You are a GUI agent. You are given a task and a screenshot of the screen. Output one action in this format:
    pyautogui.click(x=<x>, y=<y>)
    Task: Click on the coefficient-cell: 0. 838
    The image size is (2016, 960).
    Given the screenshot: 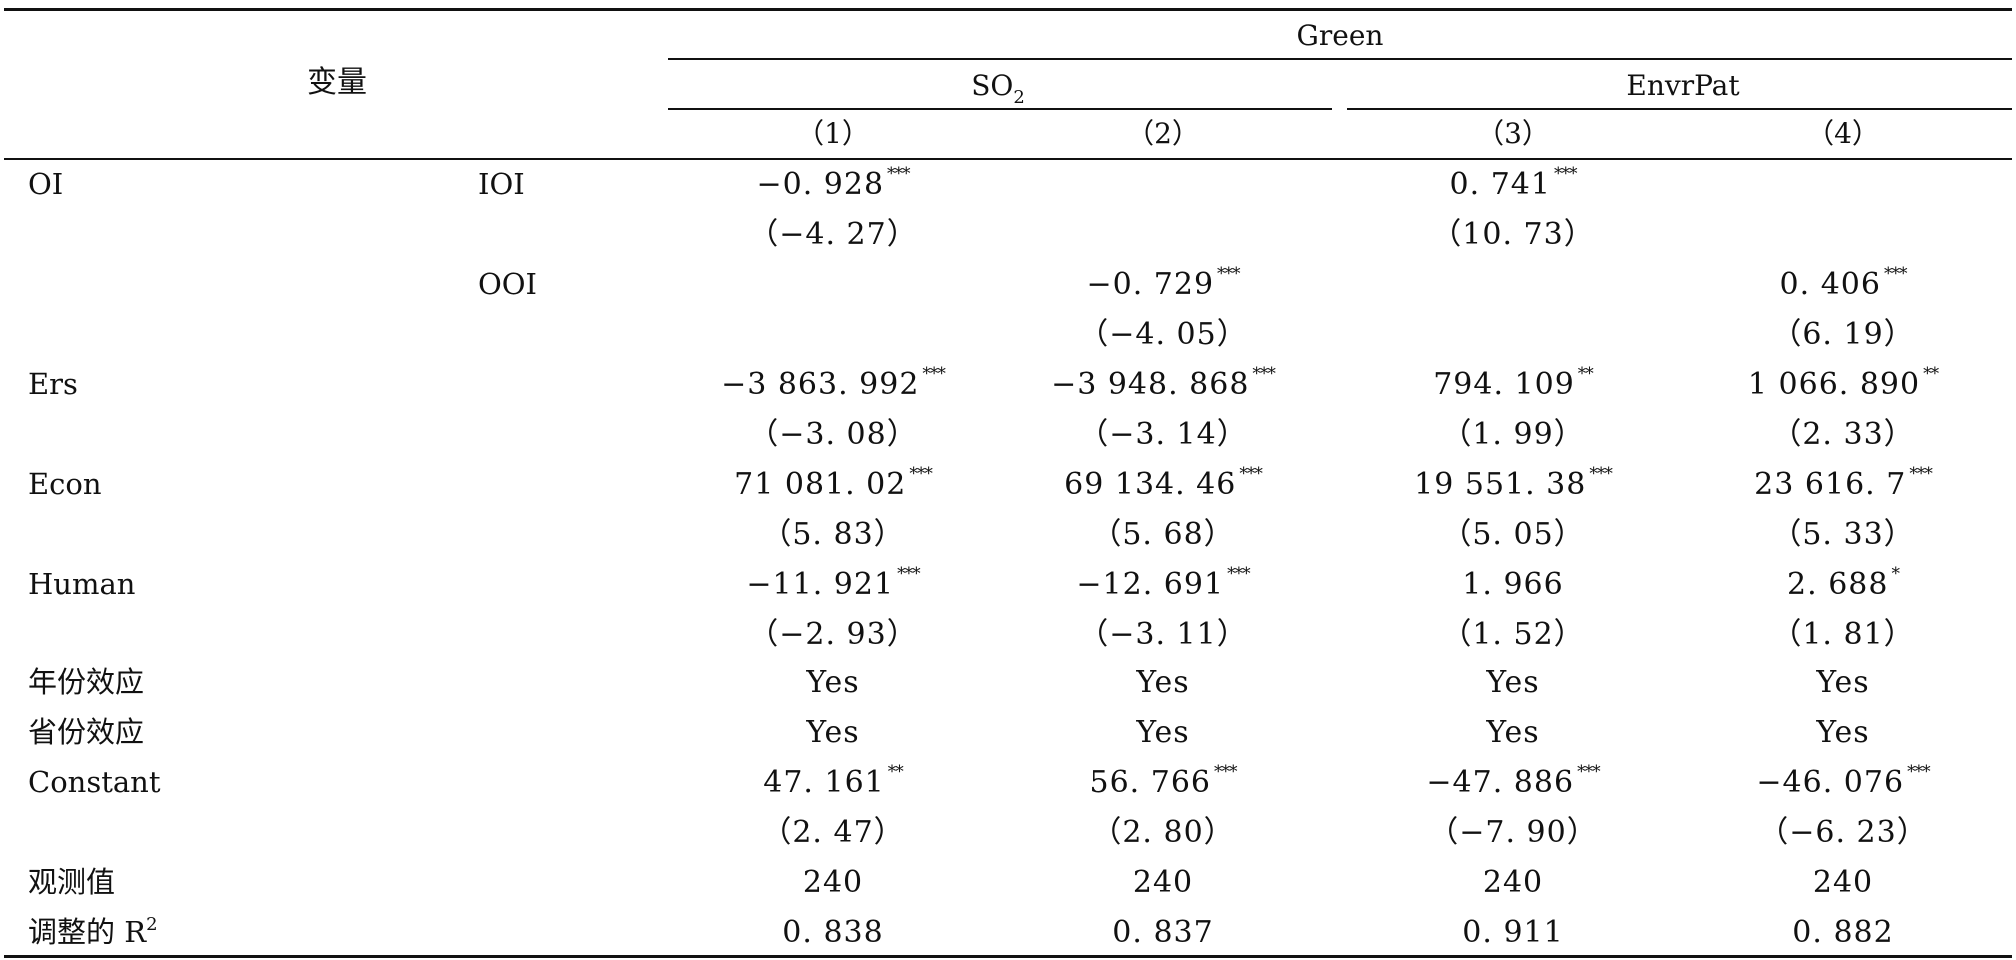 What is the action you would take?
    pyautogui.click(x=832, y=933)
    